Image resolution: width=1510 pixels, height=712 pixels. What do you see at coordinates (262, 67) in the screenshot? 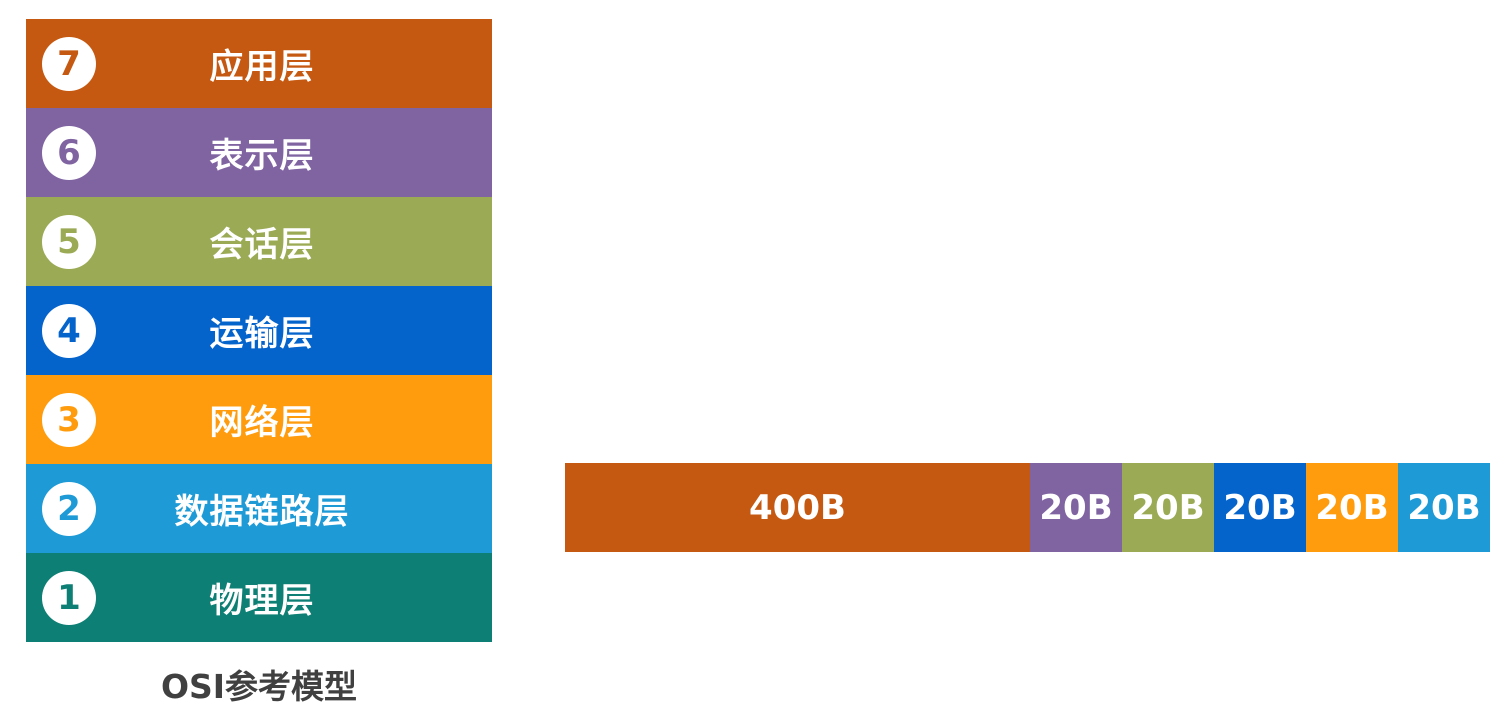
I see `layer-label: 应用层` at bounding box center [262, 67].